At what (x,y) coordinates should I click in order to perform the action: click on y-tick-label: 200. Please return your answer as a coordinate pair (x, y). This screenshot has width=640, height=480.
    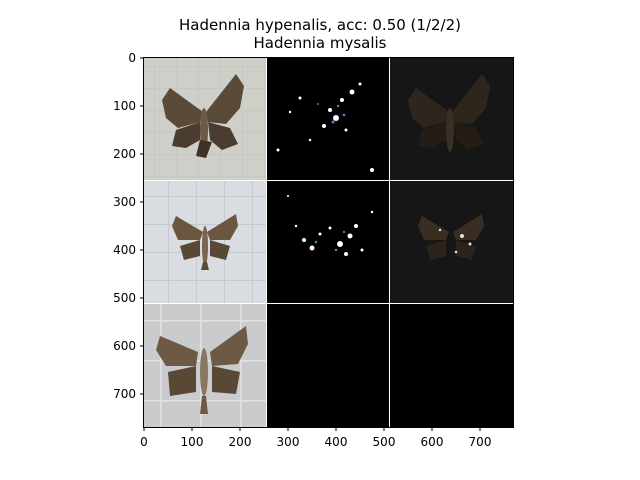
    Looking at the image, I should click on (124, 154).